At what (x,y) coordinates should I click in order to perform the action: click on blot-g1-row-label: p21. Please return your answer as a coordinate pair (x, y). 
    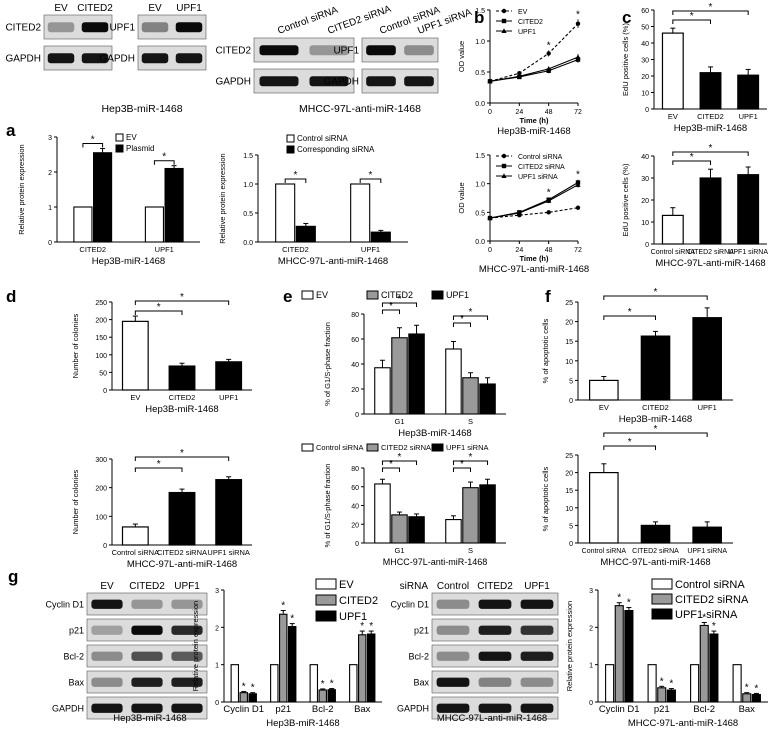
    Looking at the image, I should click on (76, 631).